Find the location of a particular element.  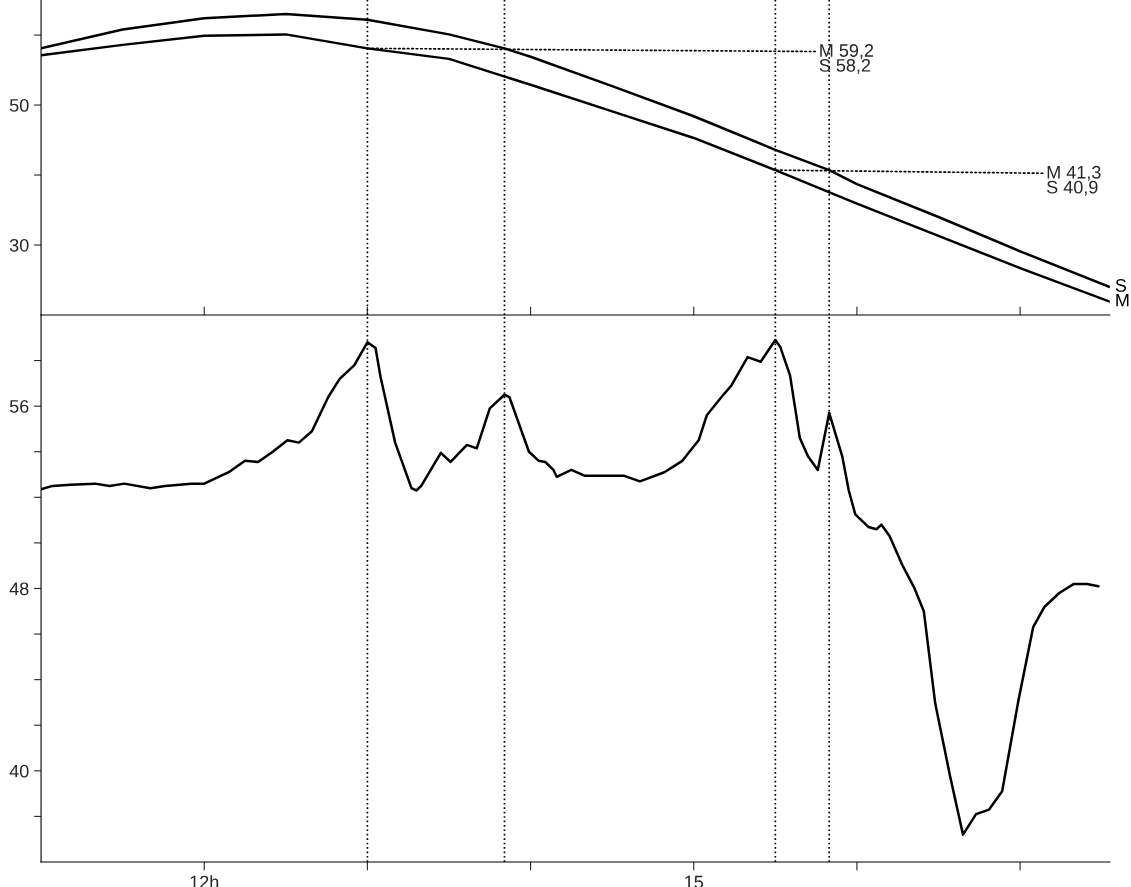

y-tick-label: 40 is located at coordinates (19, 771).